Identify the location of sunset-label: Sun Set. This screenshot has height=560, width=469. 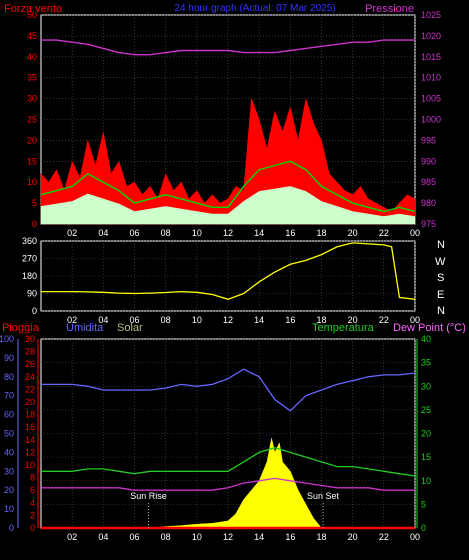
(323, 496).